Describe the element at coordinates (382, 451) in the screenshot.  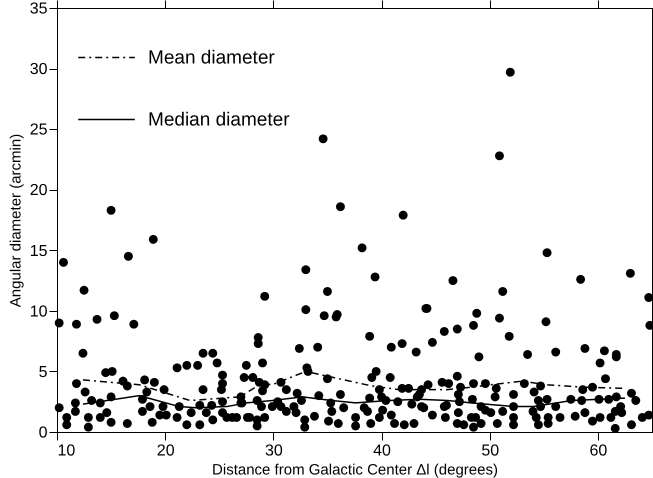
I see `x-tick-label: 40` at that location.